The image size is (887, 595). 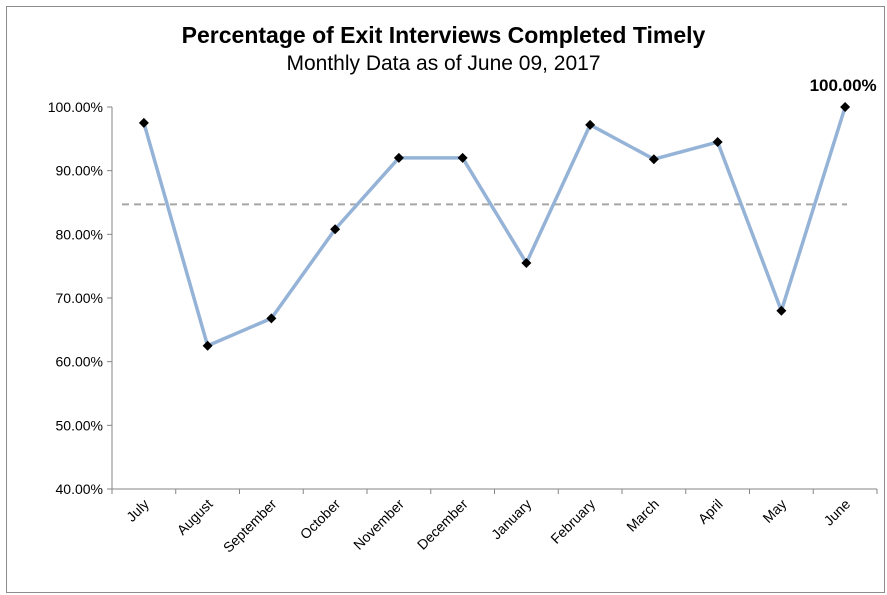 I want to click on x-tick-label: February, so click(x=572, y=521).